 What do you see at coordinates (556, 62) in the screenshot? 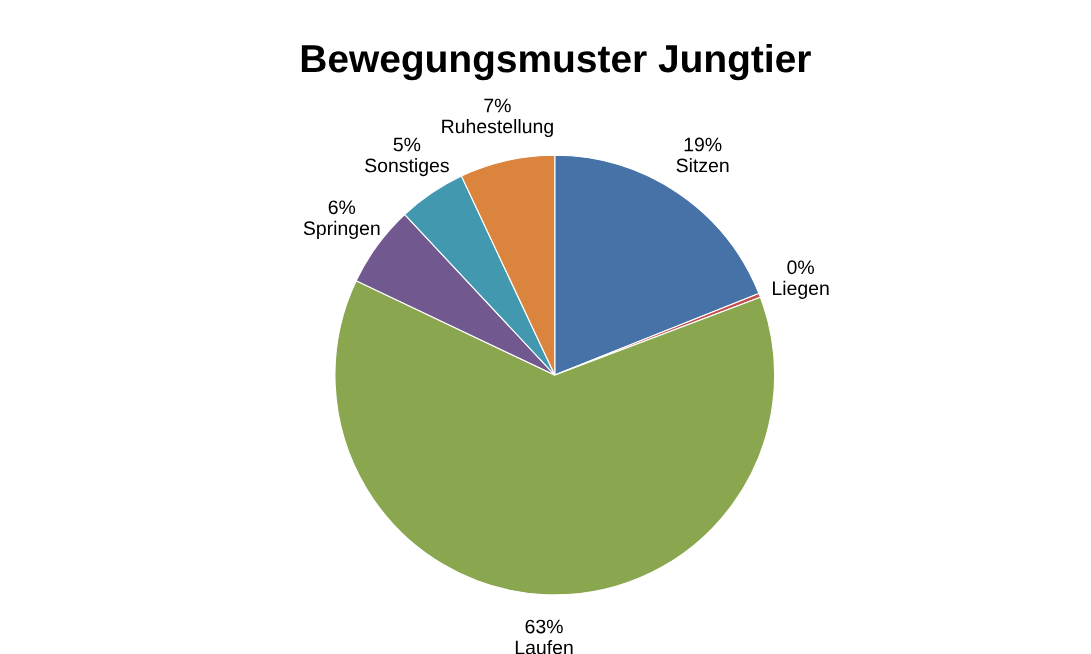
I see `chart-title: Bewegungsmuster Jungtier` at bounding box center [556, 62].